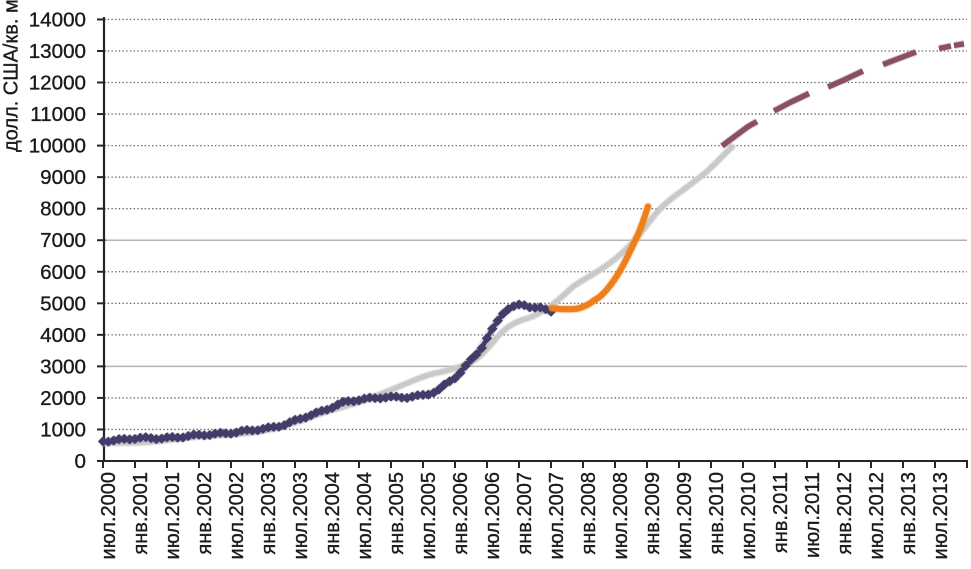  Describe the element at coordinates (685, 515) in the screenshot. I see `svg-text: июл.2009` at that location.